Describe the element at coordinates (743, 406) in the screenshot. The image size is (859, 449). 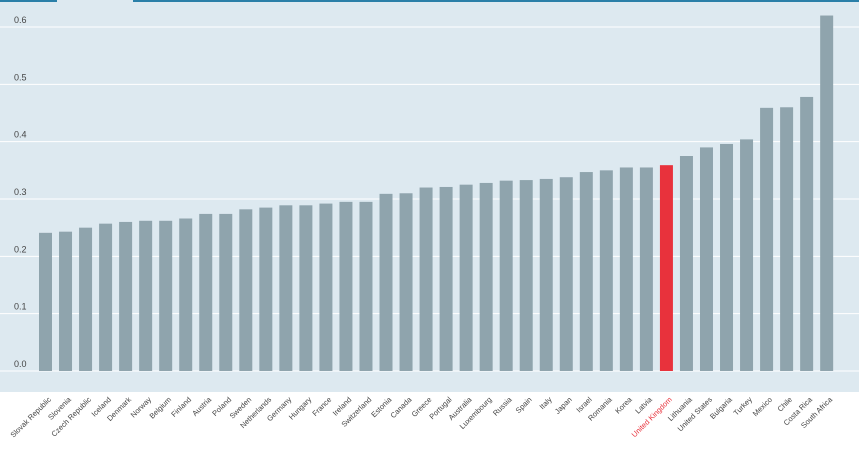
I see `x-tick-label: Turkey` at that location.